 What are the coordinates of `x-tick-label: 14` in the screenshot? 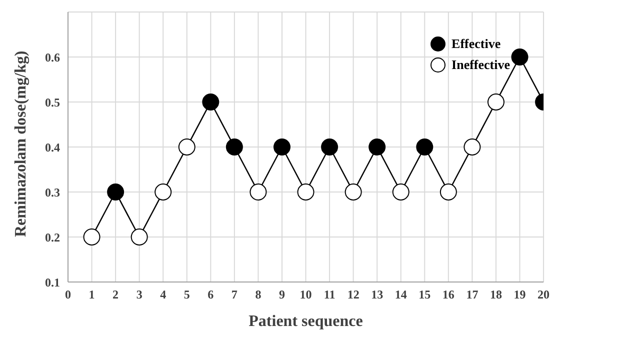 It's located at (400, 295).